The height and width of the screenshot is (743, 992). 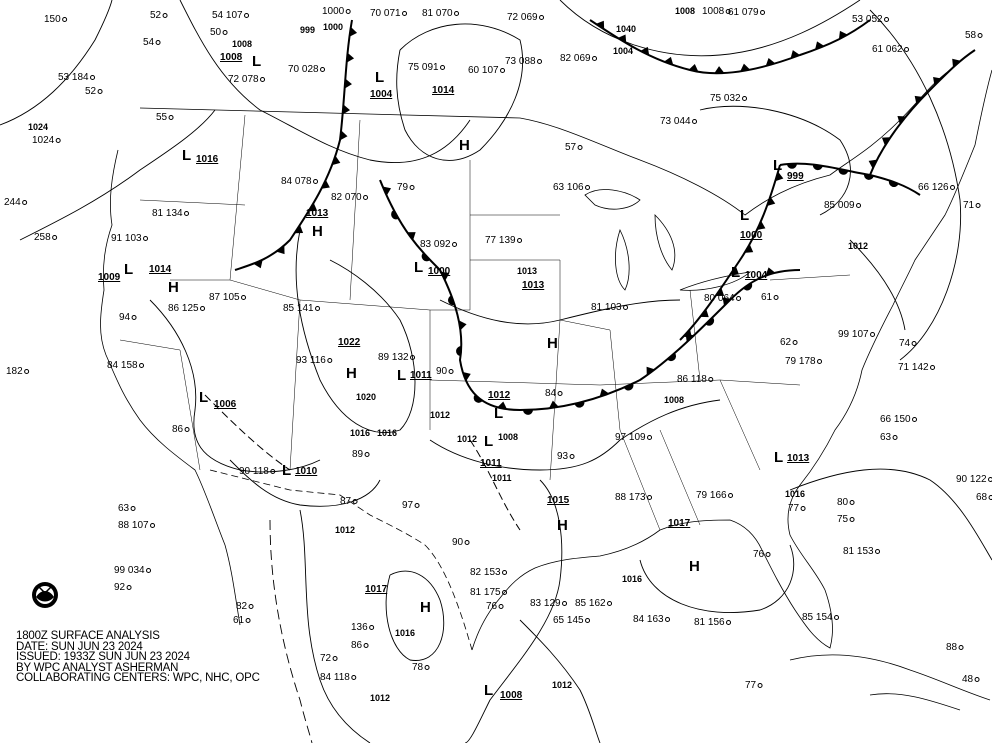 I want to click on station-value: 75, so click(x=843, y=519).